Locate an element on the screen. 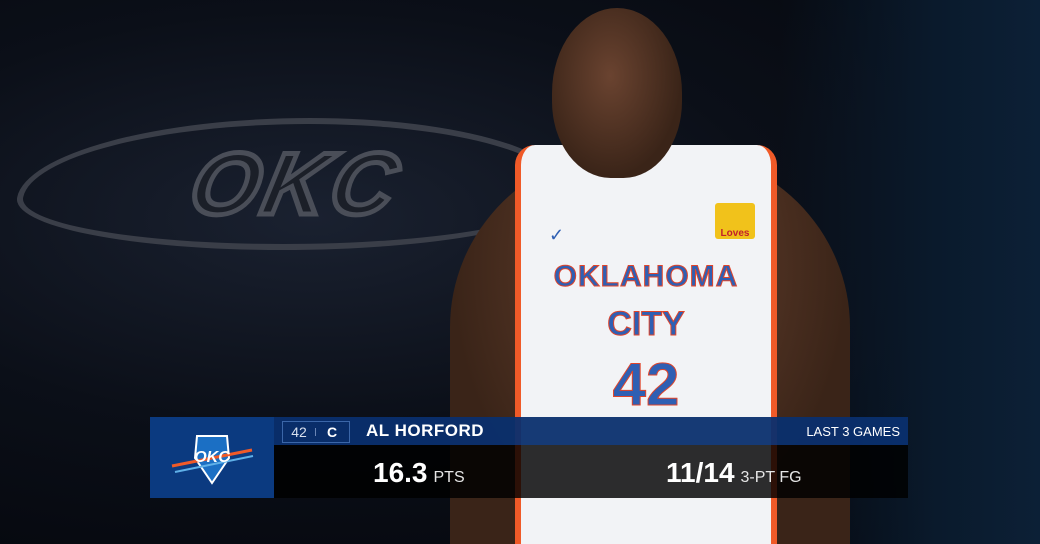 The height and width of the screenshot is (544, 1040). stat-label: 3-PT FG is located at coordinates (771, 477).